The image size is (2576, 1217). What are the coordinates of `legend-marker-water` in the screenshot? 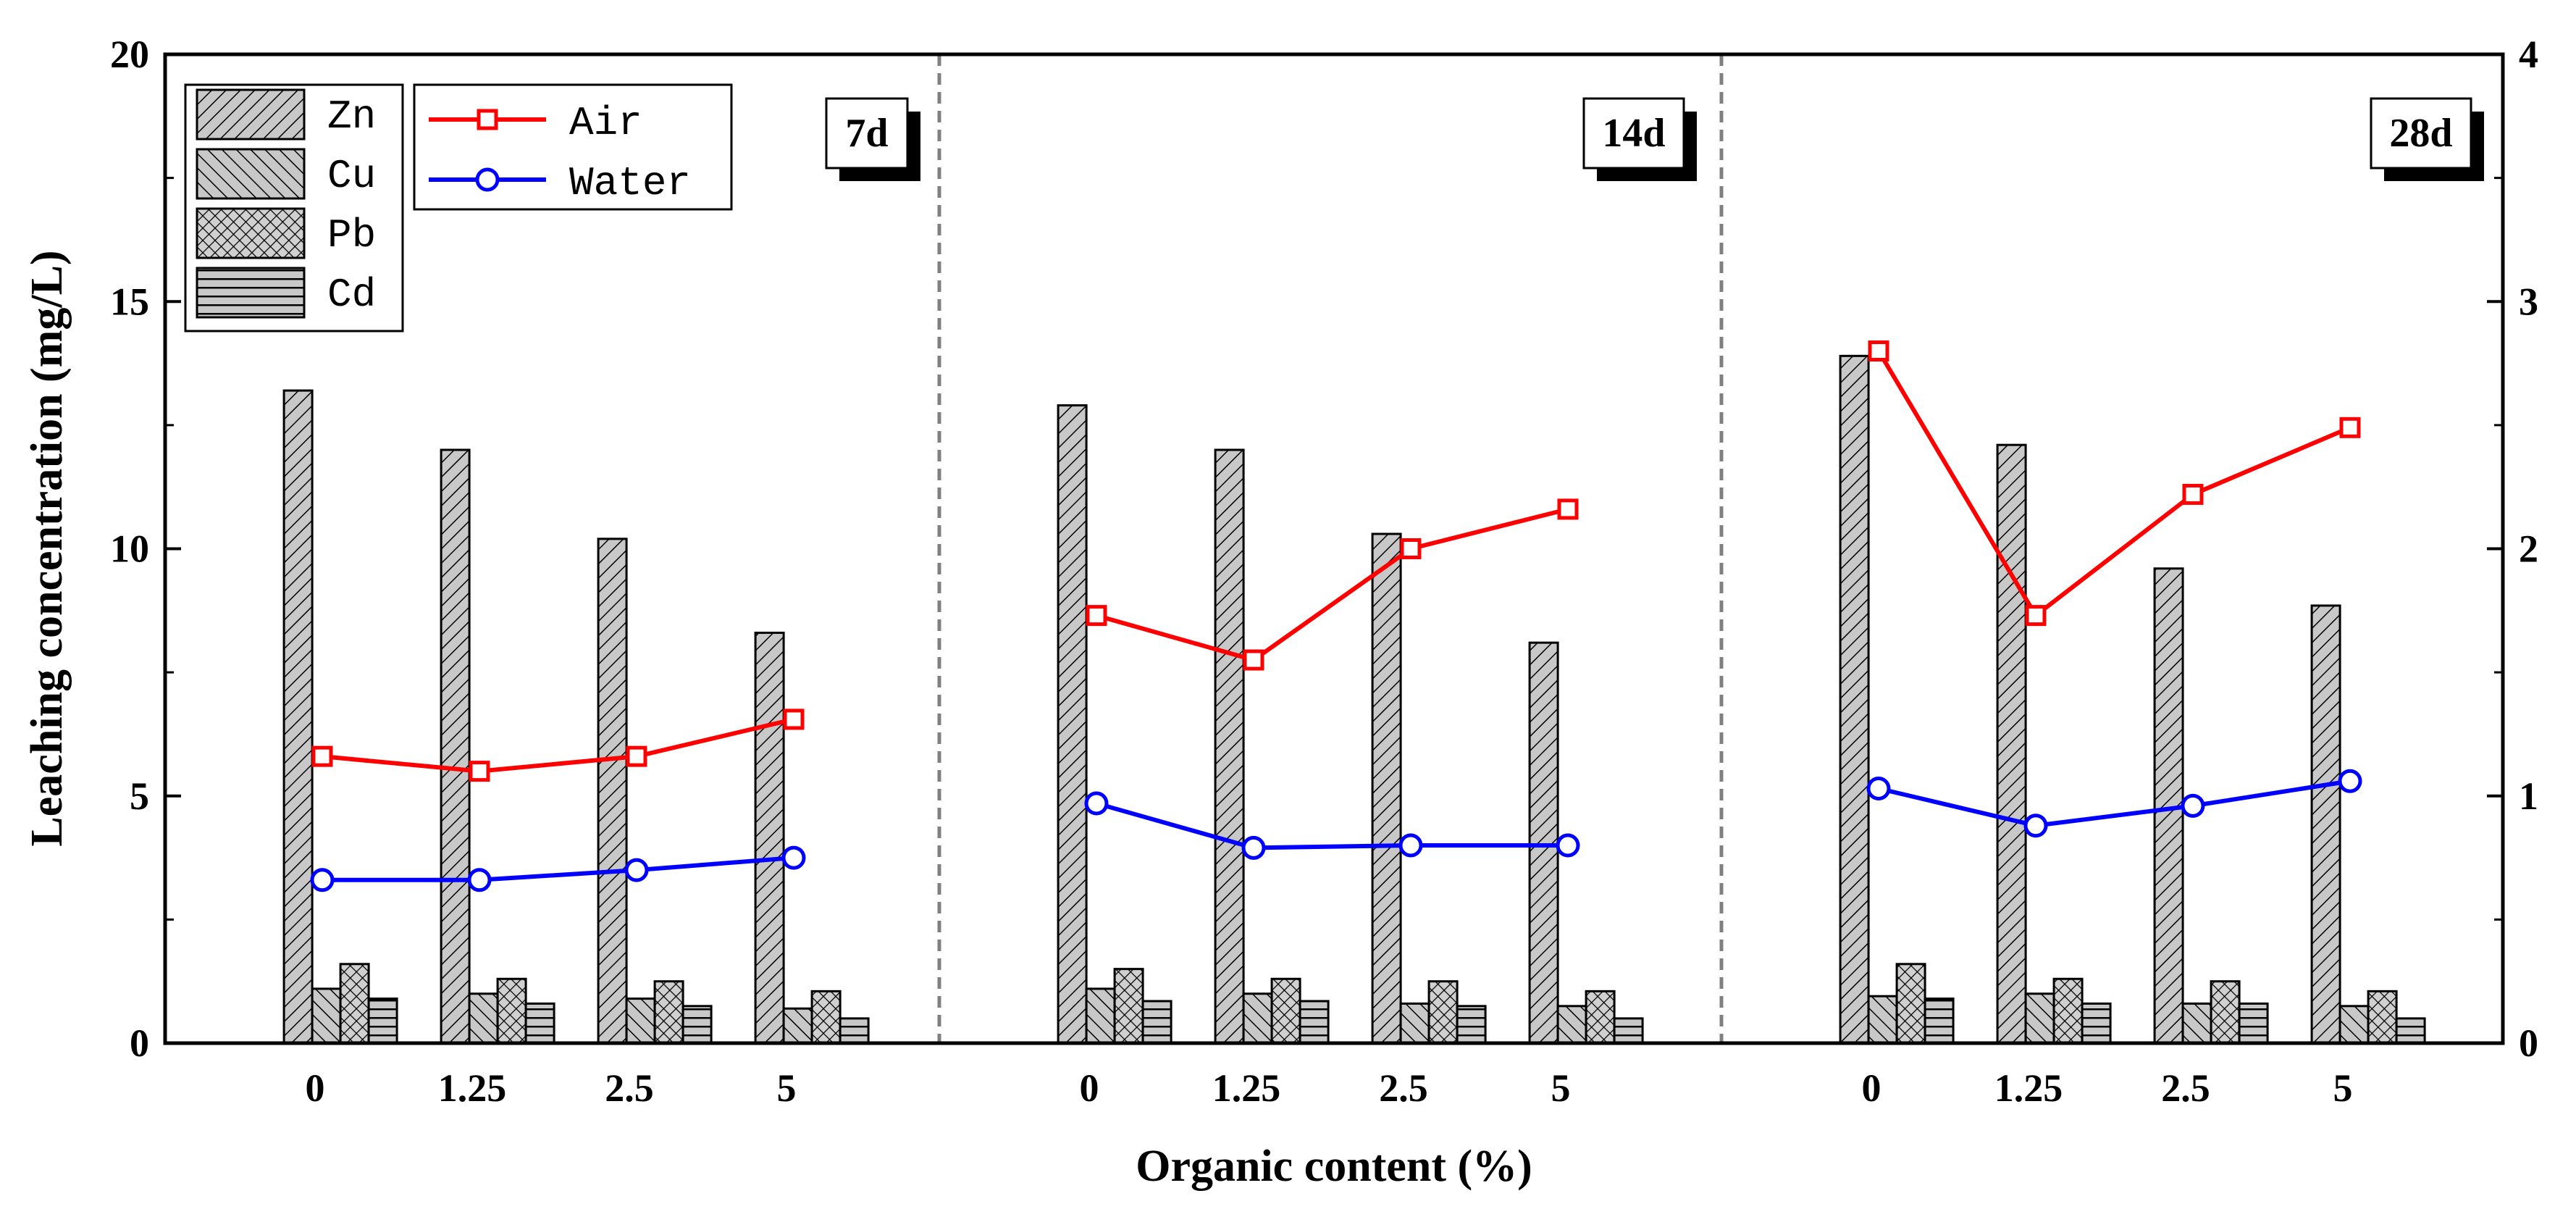 It's located at (487, 179).